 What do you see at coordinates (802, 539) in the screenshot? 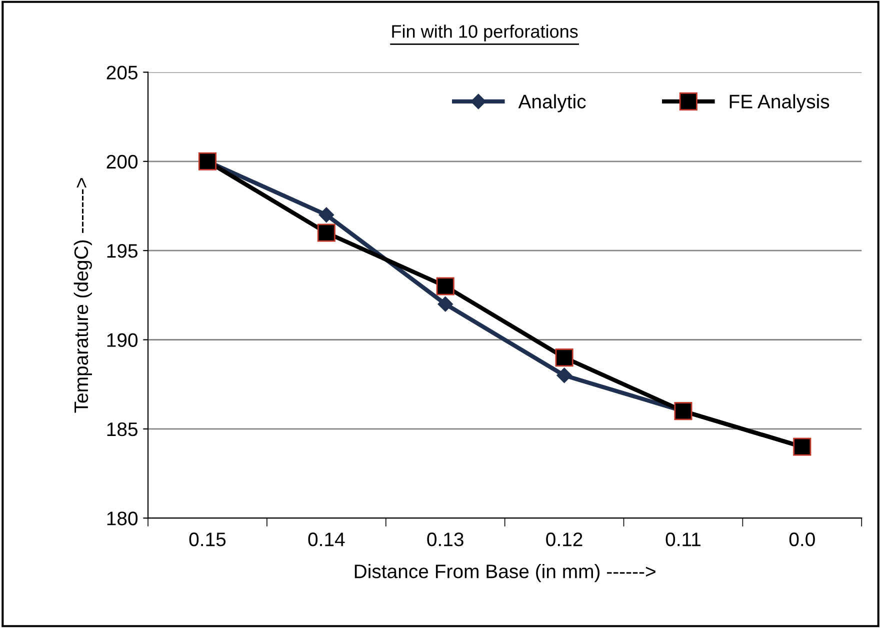
I see `x-tick-label: 0.0` at bounding box center [802, 539].